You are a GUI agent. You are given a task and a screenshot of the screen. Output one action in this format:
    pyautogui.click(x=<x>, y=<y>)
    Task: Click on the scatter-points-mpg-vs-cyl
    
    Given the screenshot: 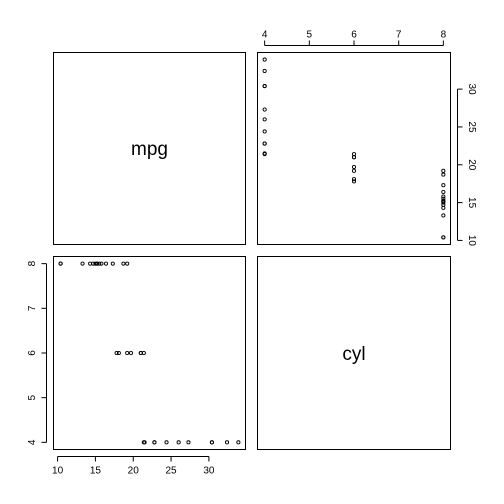 What is the action you would take?
    pyautogui.click(x=149, y=353)
    